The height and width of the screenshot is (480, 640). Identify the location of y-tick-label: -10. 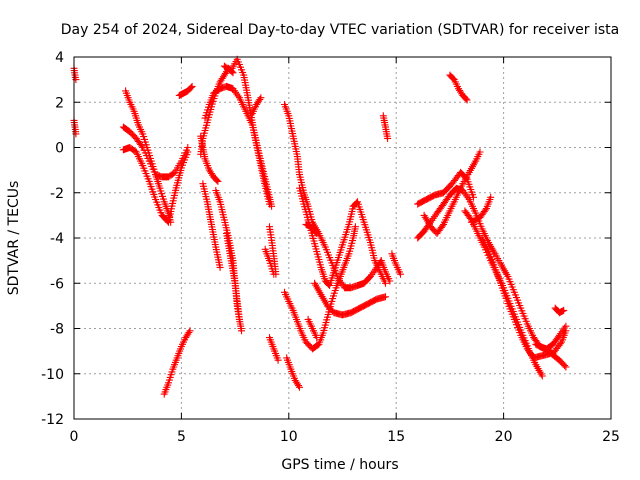
(52, 375).